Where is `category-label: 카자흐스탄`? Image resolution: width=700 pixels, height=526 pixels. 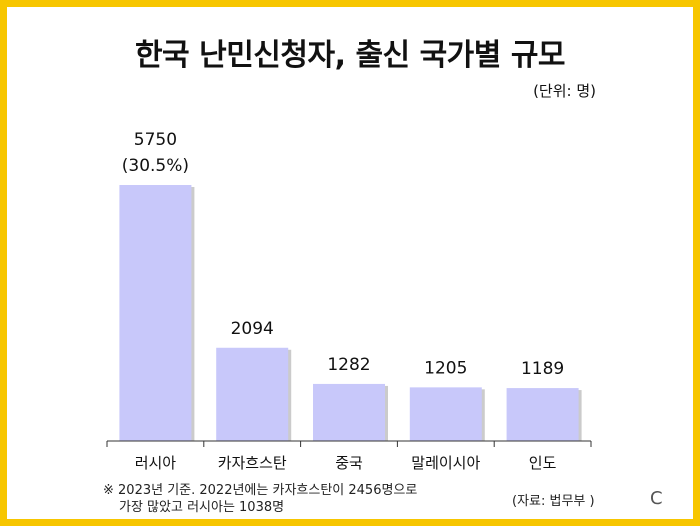
category-label: 카자흐스탄 is located at coordinates (252, 463).